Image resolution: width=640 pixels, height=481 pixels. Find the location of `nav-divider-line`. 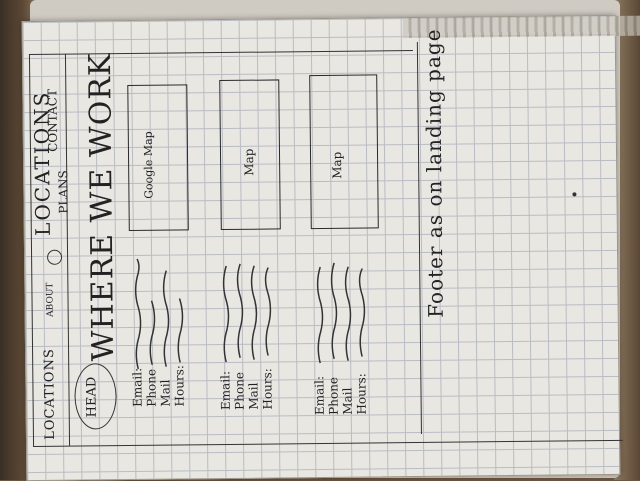

nav-divider-line is located at coordinates (67, 249).